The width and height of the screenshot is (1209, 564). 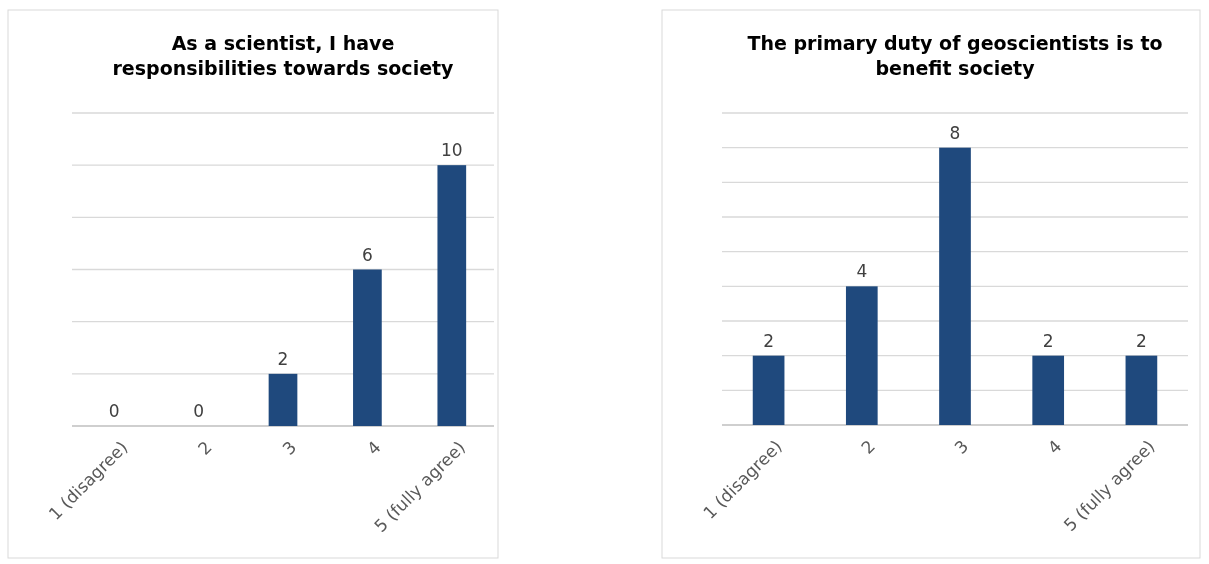 I want to click on chart-title: As a scientist, I have responsibilities towards society, so click(x=283, y=55).